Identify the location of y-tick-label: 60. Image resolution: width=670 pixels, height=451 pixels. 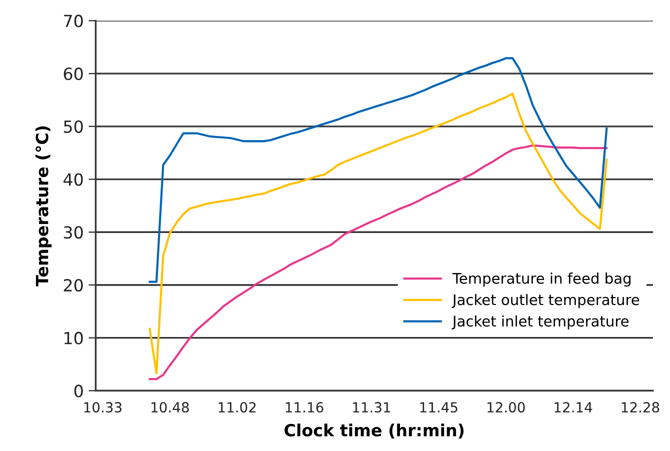
(73, 74).